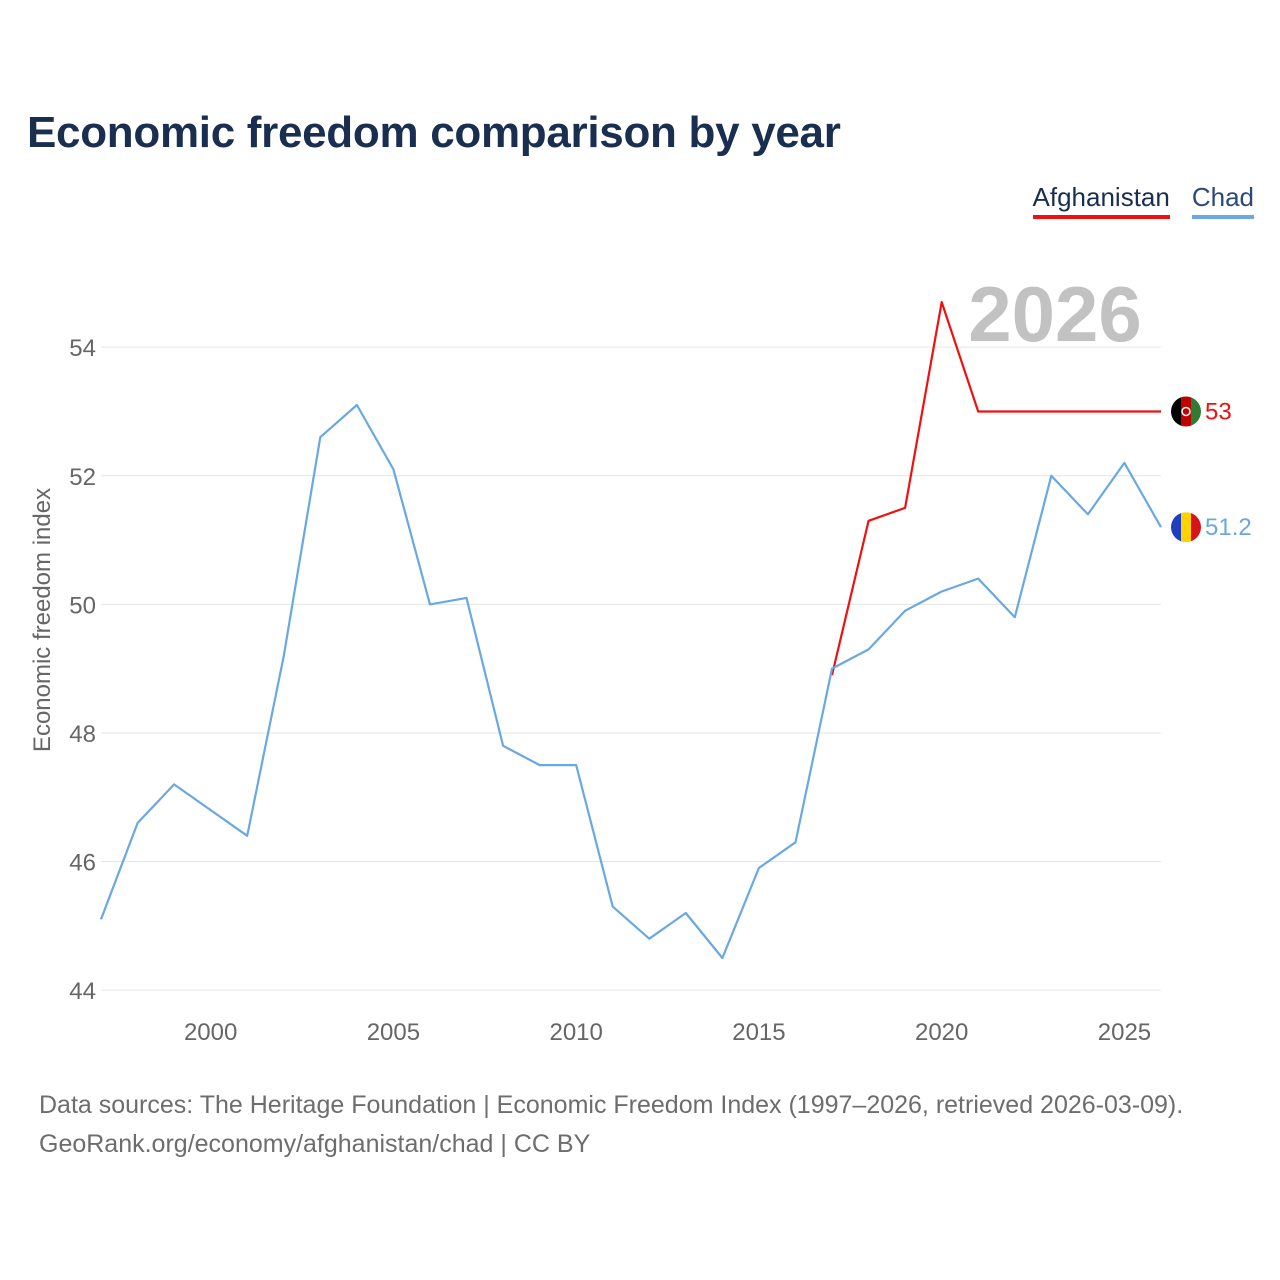 The width and height of the screenshot is (1280, 1280). What do you see at coordinates (82, 348) in the screenshot?
I see `y-tick-54: 54` at bounding box center [82, 348].